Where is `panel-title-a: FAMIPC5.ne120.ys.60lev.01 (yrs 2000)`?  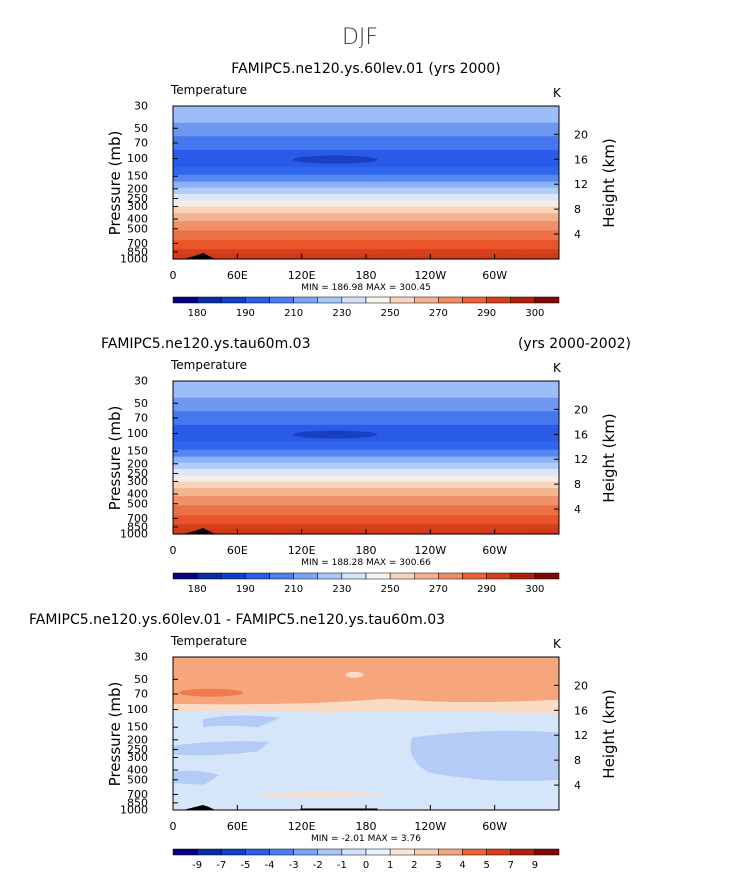
panel-title-a: FAMIPC5.ne120.ys.60lev.01 (yrs 2000) is located at coordinates (365, 69).